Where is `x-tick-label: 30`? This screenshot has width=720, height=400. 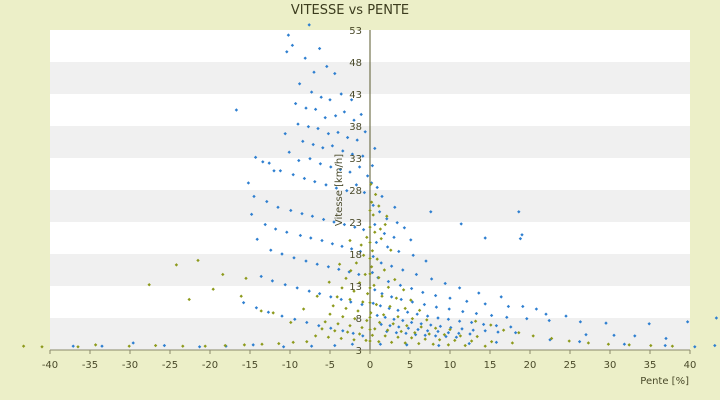 x-tick-label: 30 is located at coordinates (610, 365).